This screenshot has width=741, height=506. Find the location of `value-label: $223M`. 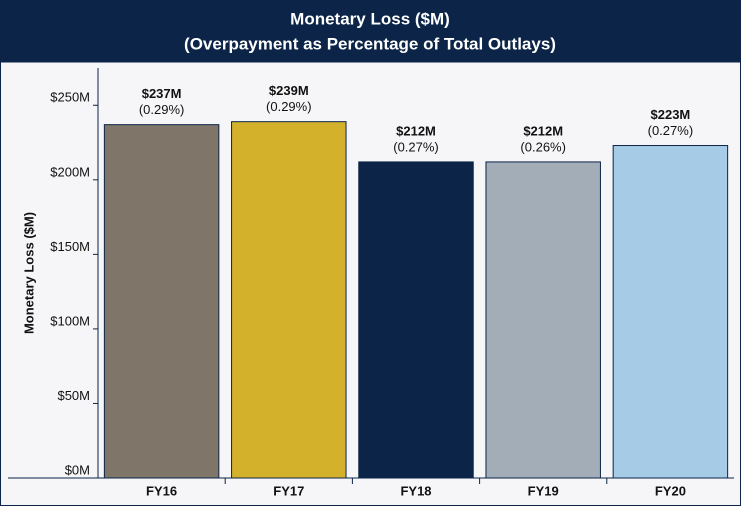

value-label: $223M is located at coordinates (671, 114).